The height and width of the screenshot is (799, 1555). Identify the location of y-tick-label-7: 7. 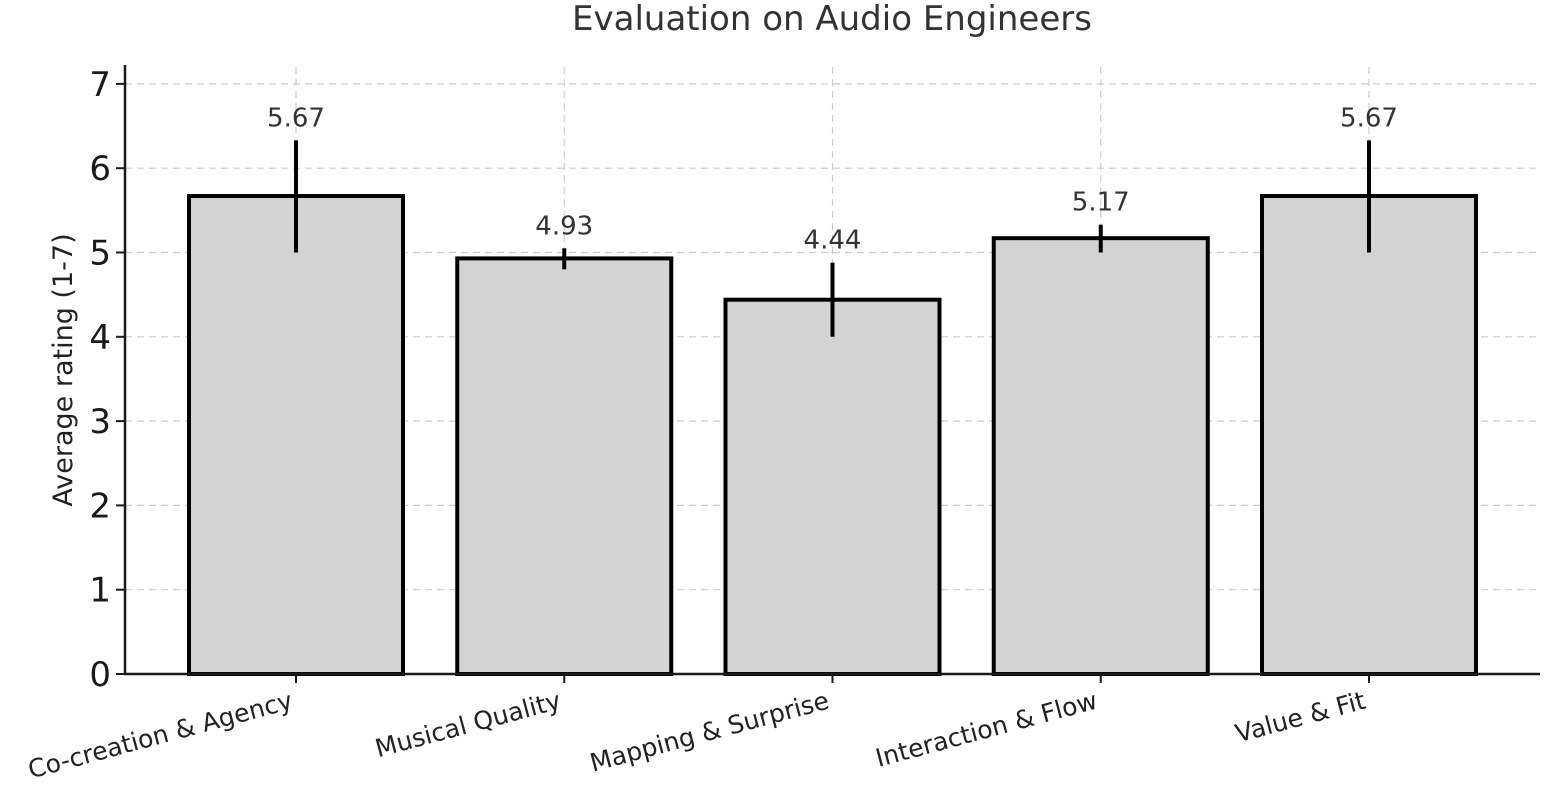
(100, 85).